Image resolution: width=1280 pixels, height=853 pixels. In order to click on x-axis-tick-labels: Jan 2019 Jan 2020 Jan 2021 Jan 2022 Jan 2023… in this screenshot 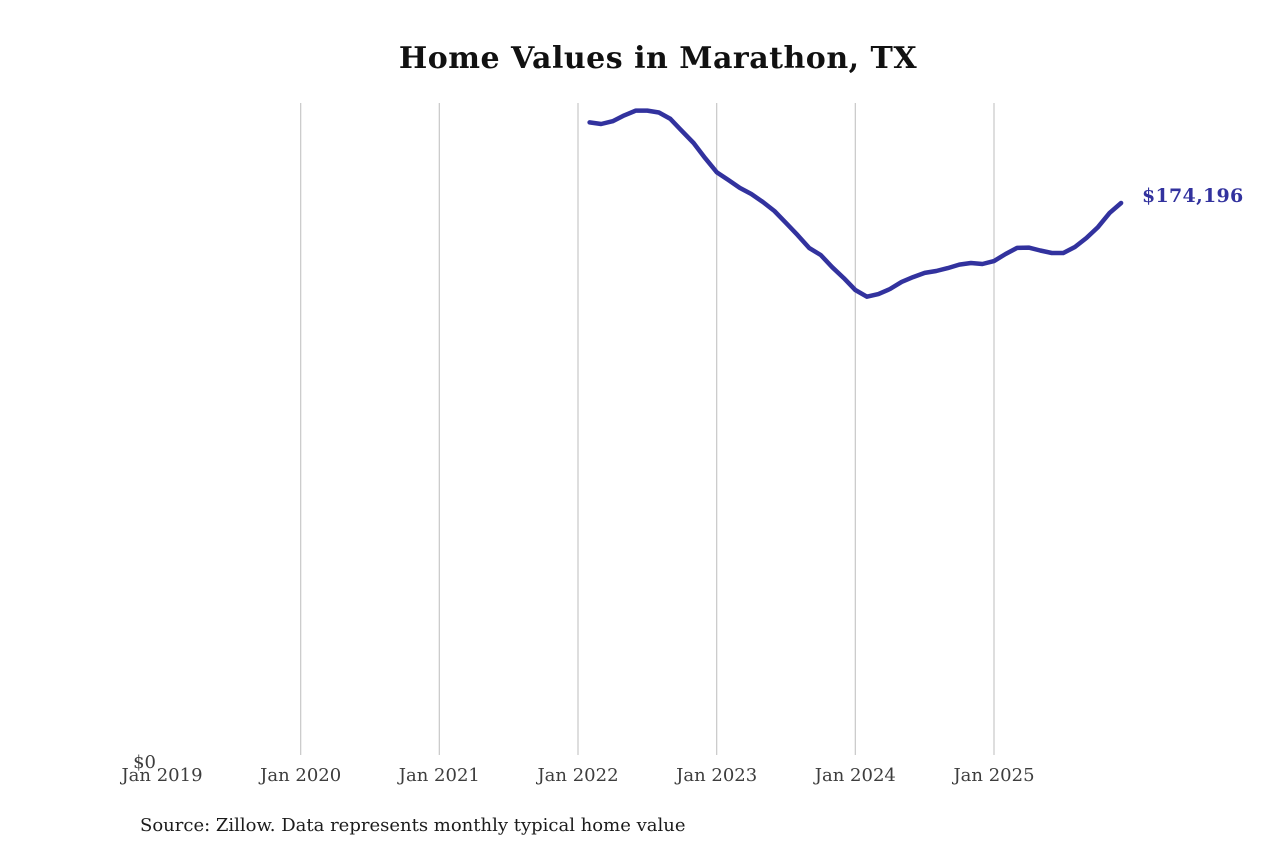, I will do `click(576, 775)`.